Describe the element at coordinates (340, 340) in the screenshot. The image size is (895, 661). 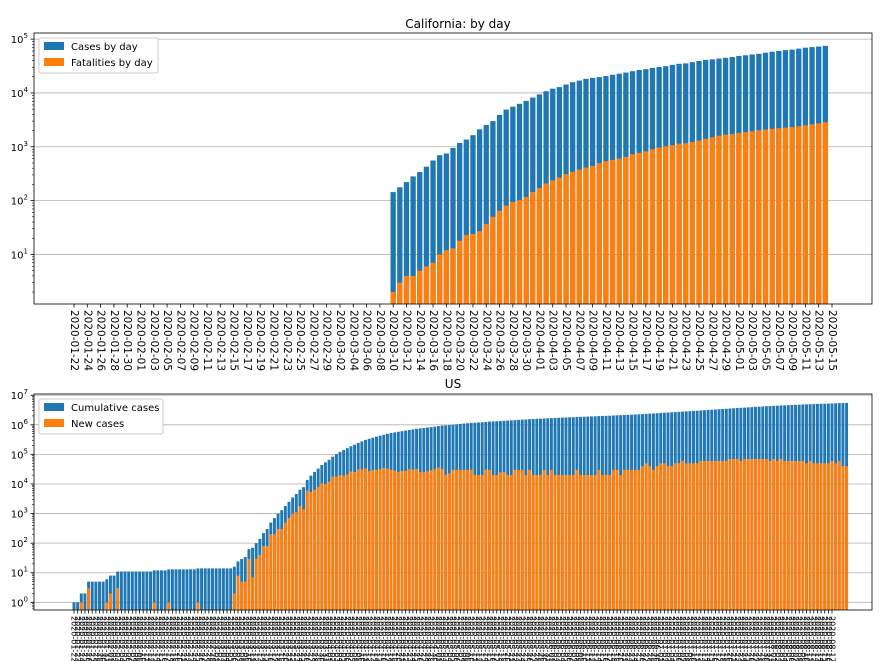
I see `x-tick-label: 2020-03-02` at that location.